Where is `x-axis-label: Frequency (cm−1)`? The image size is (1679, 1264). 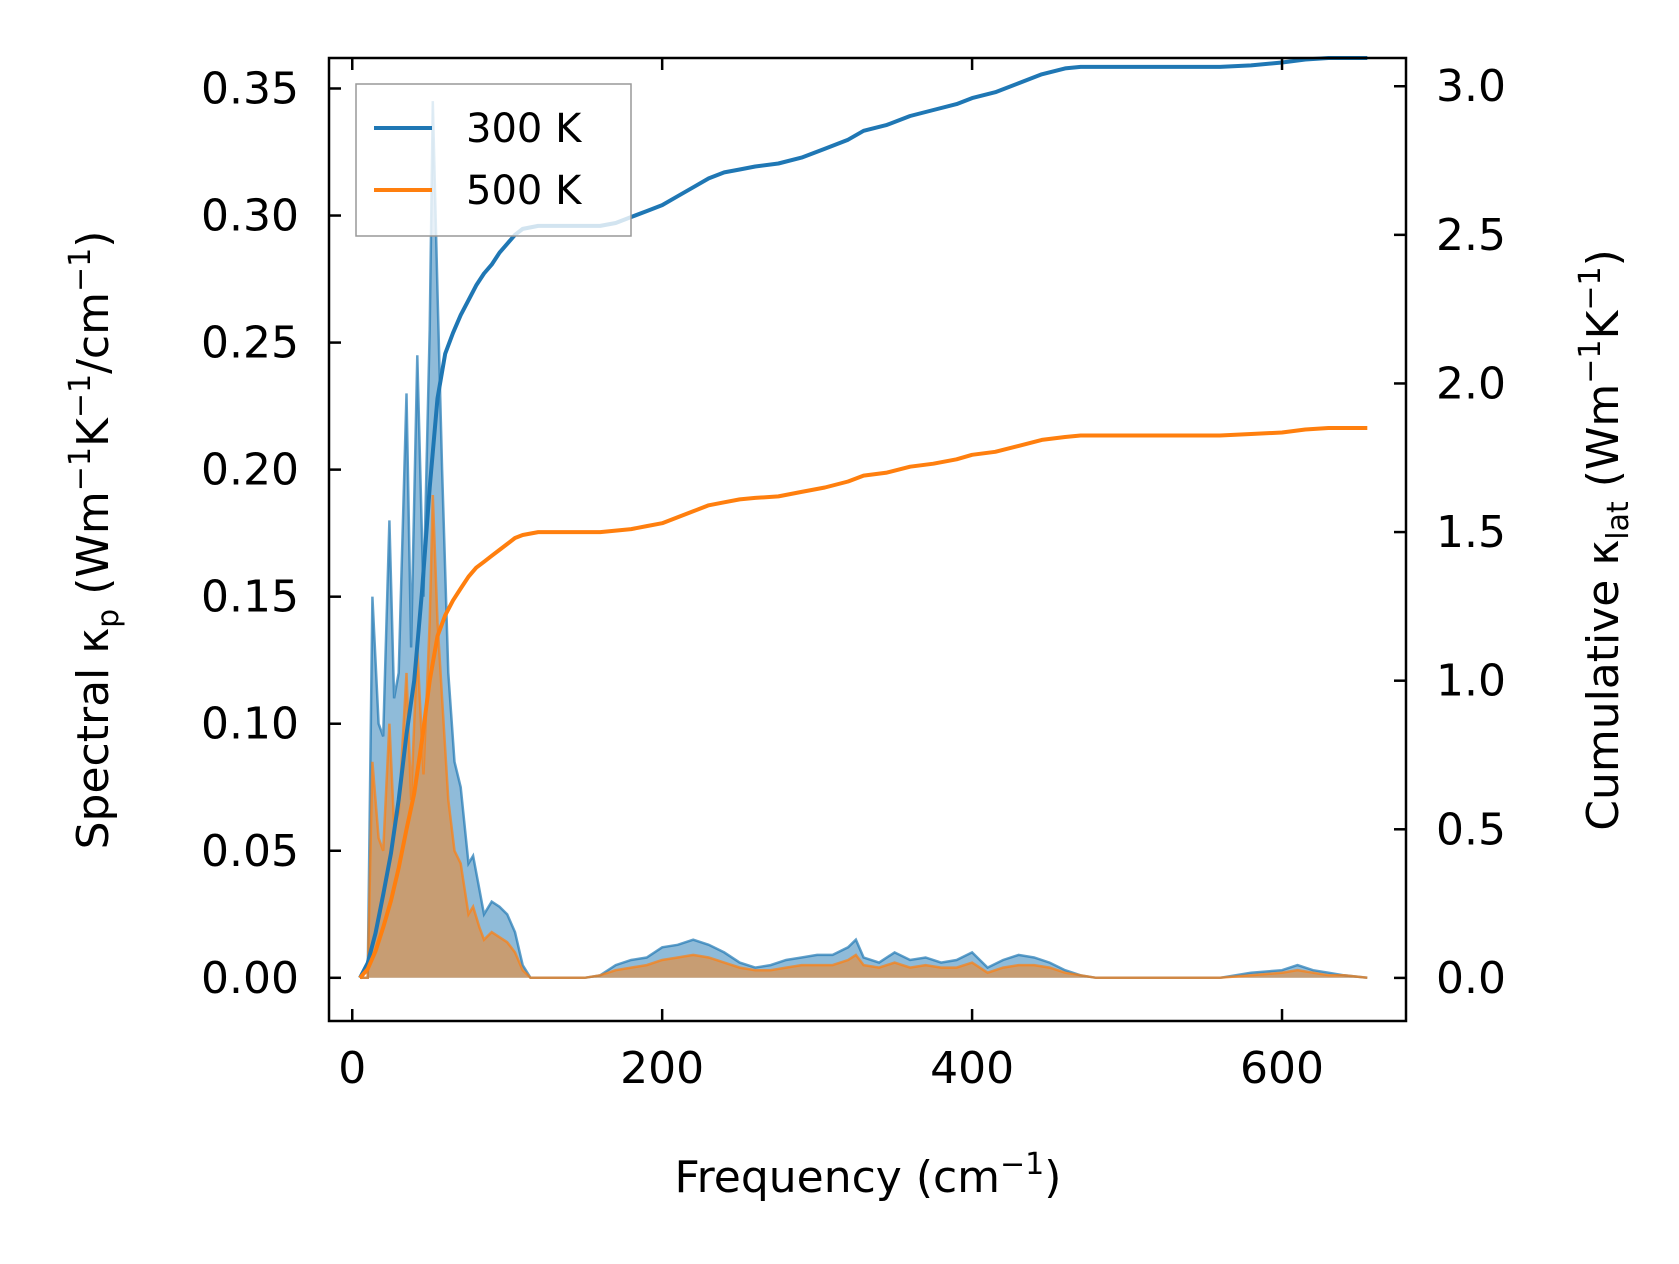
x-axis-label: Frequency (cm−1) is located at coordinates (868, 1175).